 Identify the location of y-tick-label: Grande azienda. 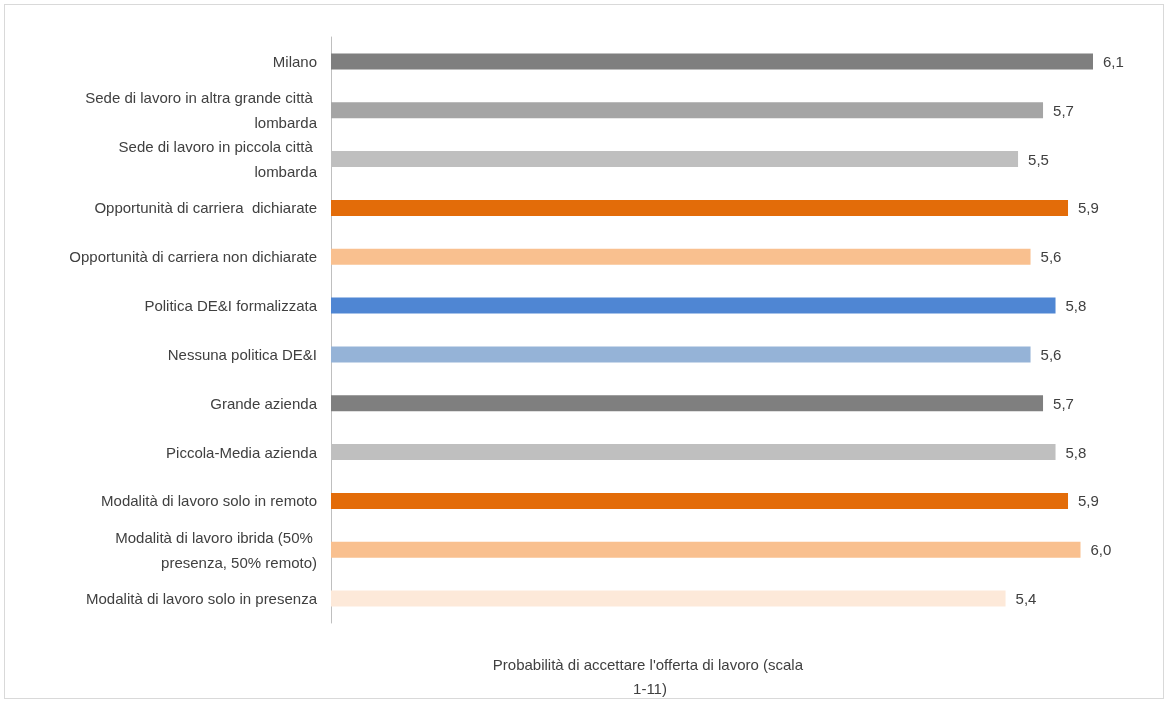
(264, 403).